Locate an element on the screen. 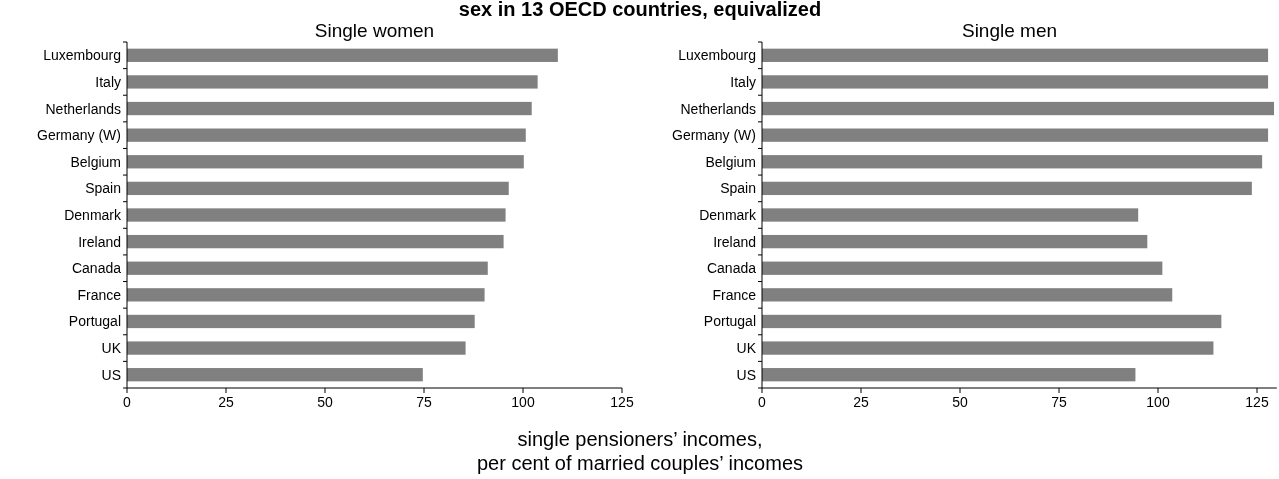  chart-title: Single men is located at coordinates (1009, 30).